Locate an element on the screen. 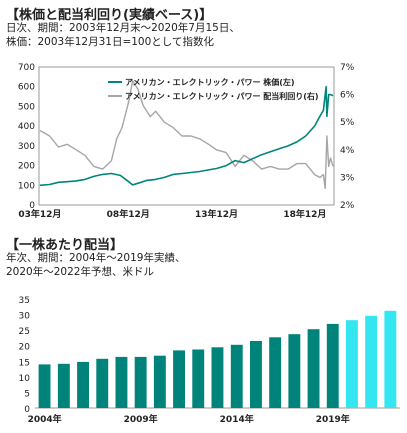 The width and height of the screenshot is (407, 433). line-chart-title: 【株価と配当利回り(実績ベース)】 is located at coordinates (109, 15).